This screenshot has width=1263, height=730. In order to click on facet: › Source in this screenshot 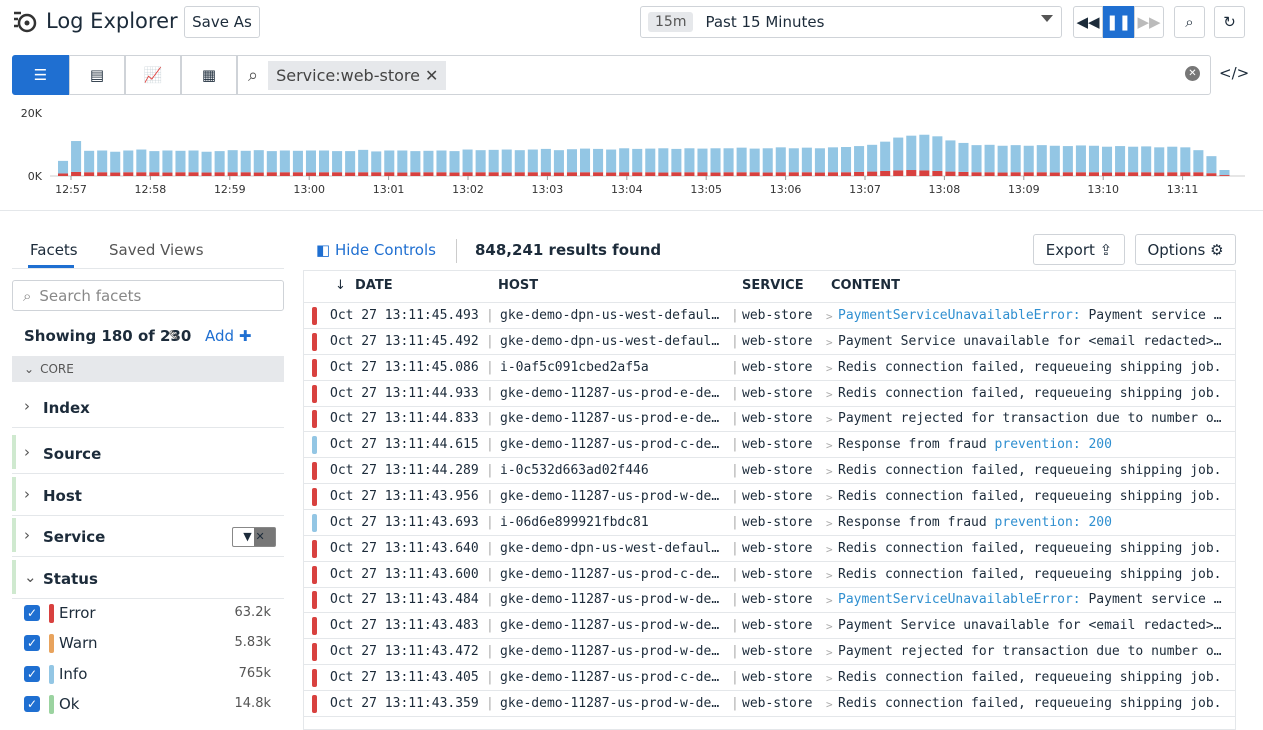, I will do `click(148, 453)`.